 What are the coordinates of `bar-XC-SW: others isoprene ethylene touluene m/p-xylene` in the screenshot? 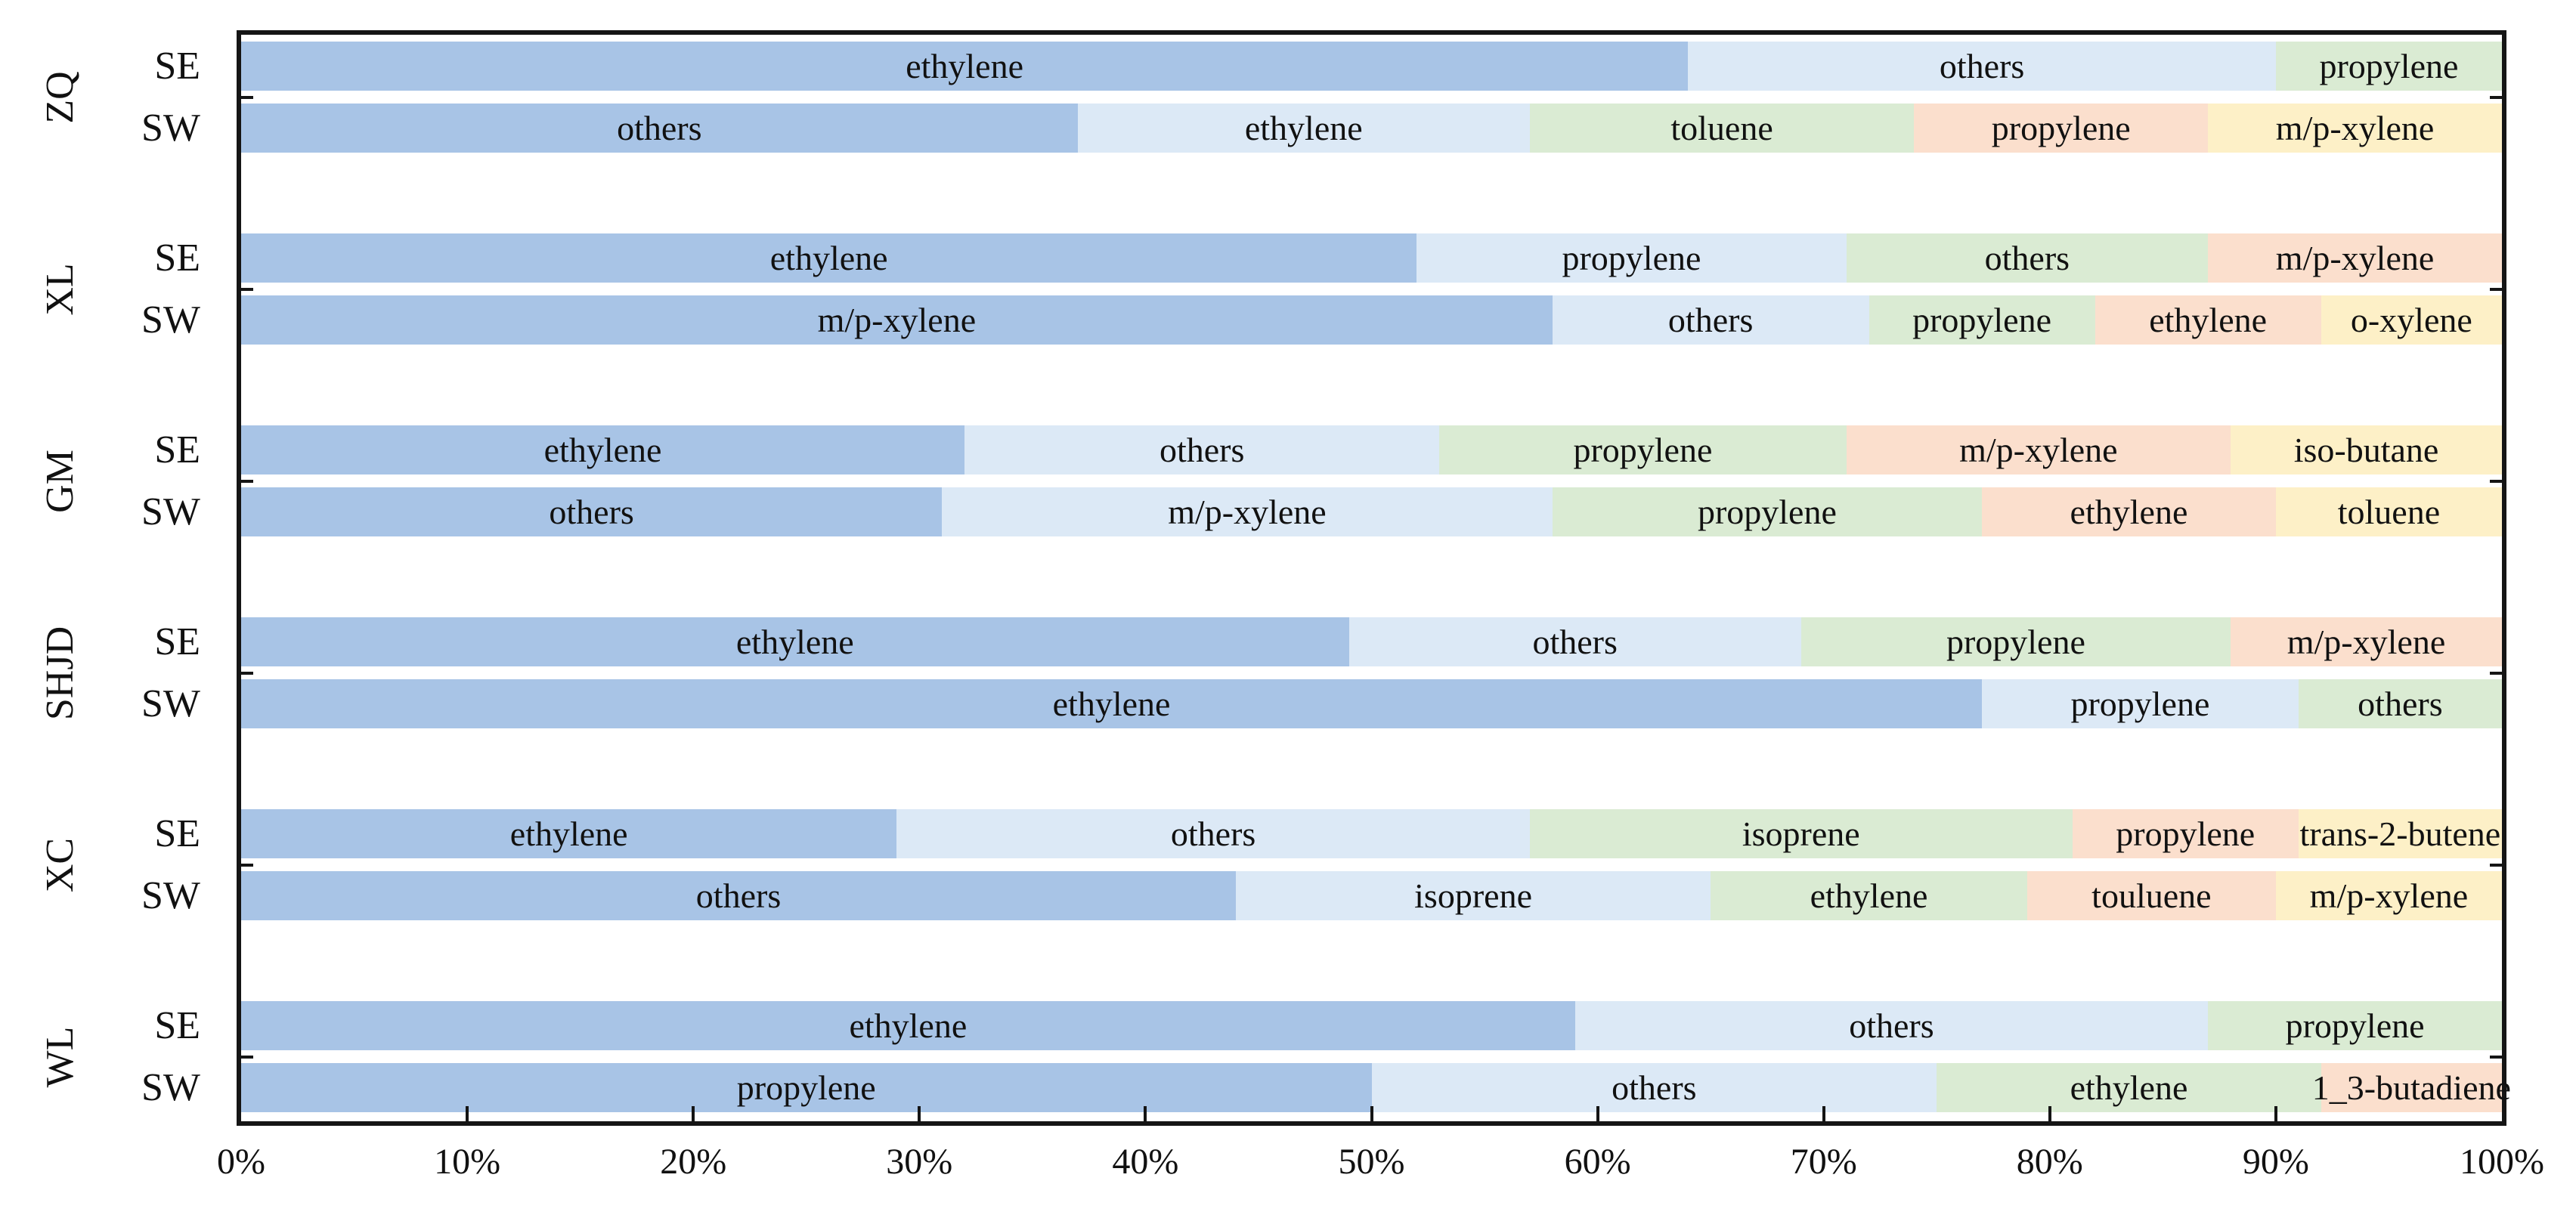 It's located at (1371, 896).